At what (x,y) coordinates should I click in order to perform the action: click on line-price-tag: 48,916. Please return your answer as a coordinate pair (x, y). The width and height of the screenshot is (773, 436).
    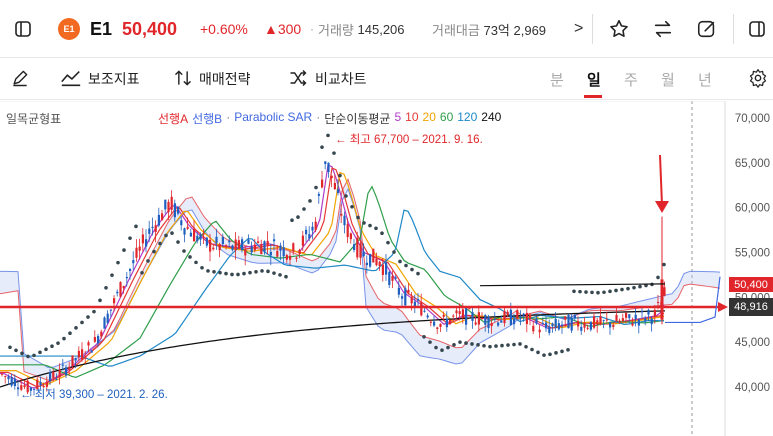
    Looking at the image, I should click on (751, 307).